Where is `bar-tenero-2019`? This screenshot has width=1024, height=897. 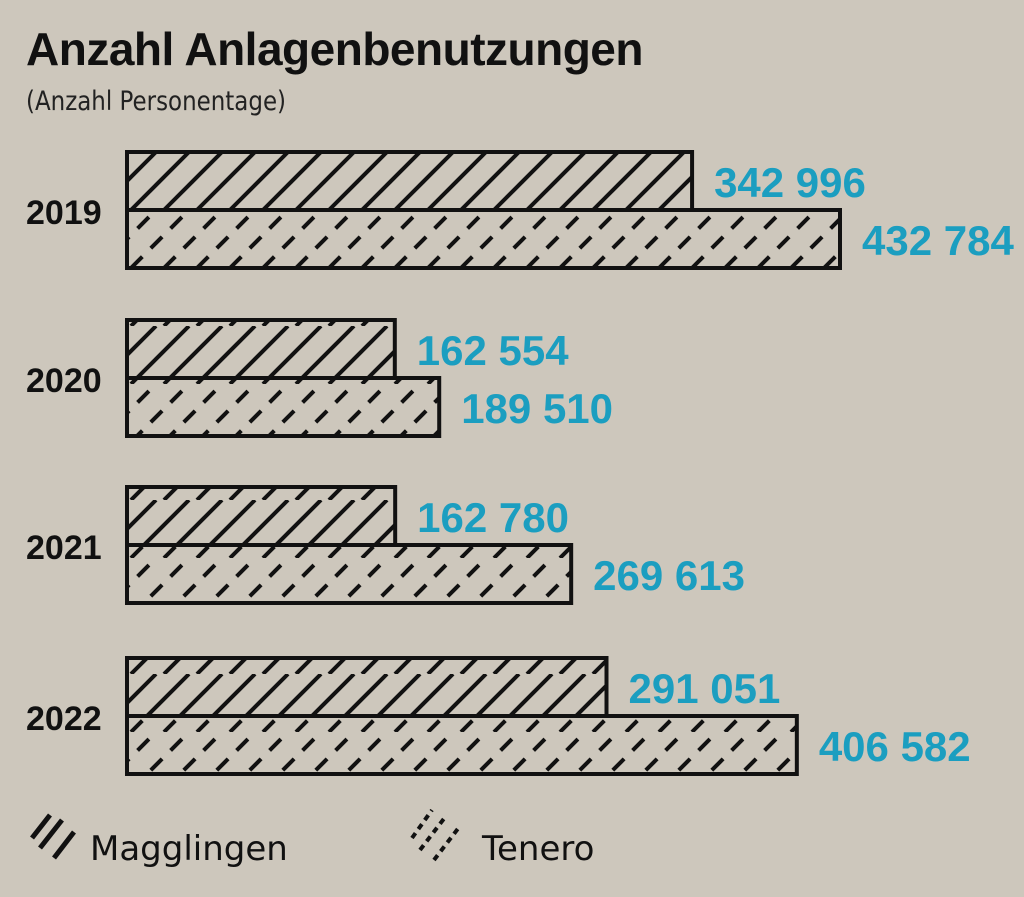
bar-tenero-2019 is located at coordinates (483, 239).